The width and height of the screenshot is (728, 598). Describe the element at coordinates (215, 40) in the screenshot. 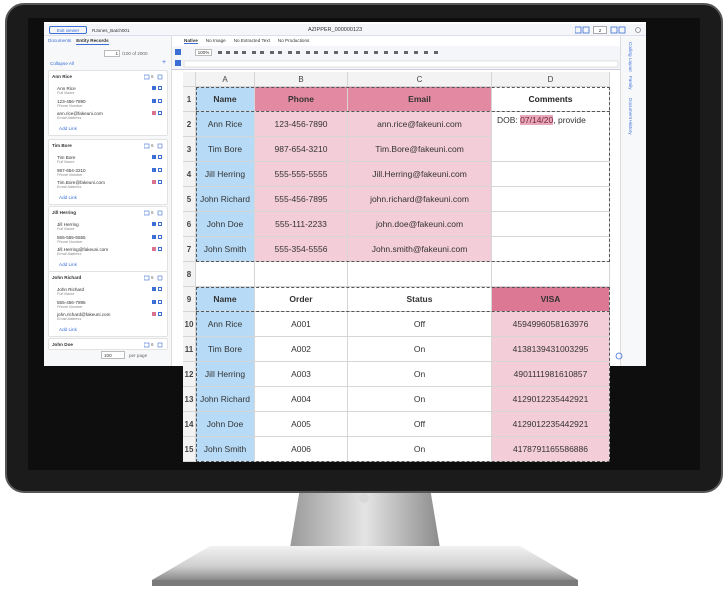

I see `view-tab: No Image` at that location.